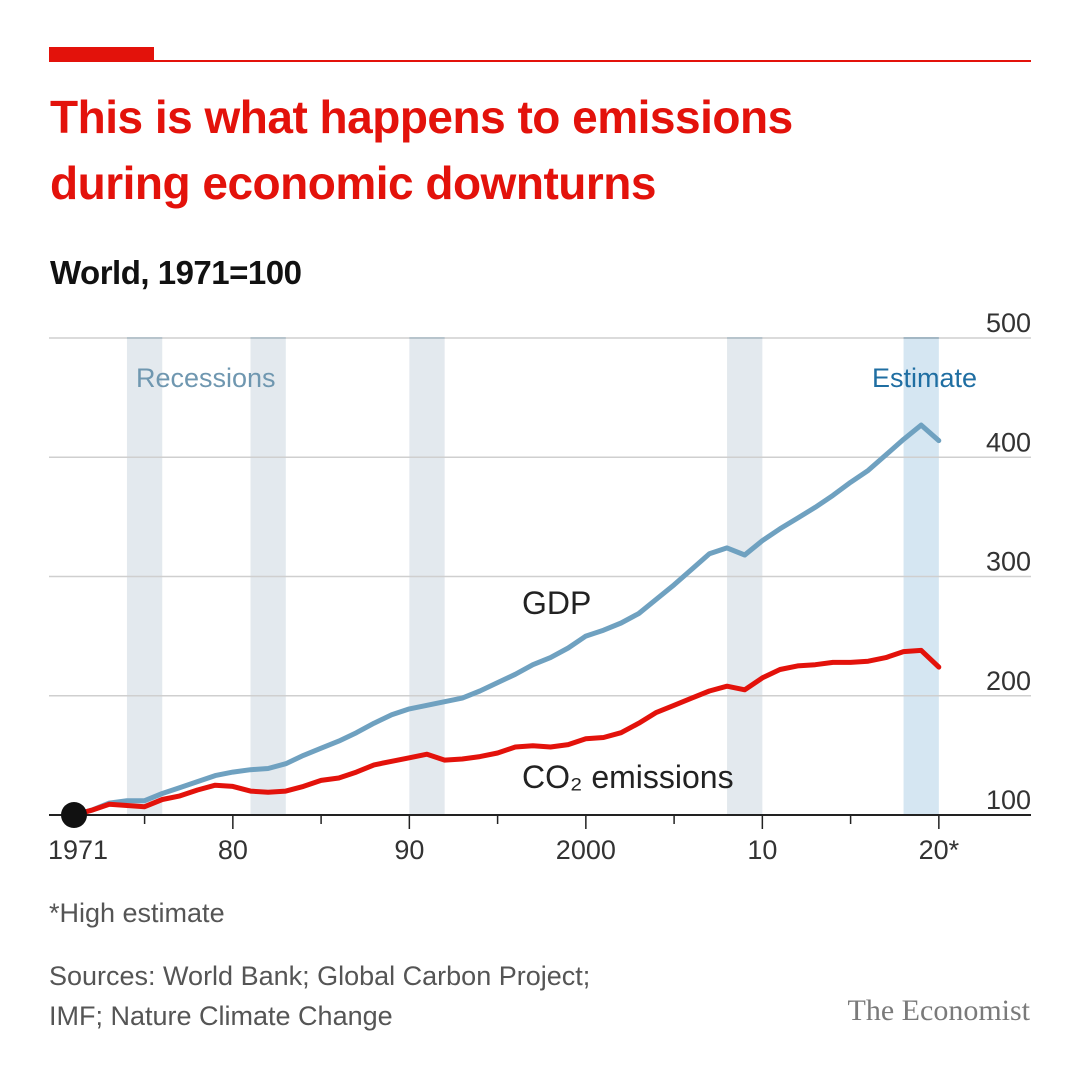  Describe the element at coordinates (409, 850) in the screenshot. I see `x-tick-label-90: 90` at that location.